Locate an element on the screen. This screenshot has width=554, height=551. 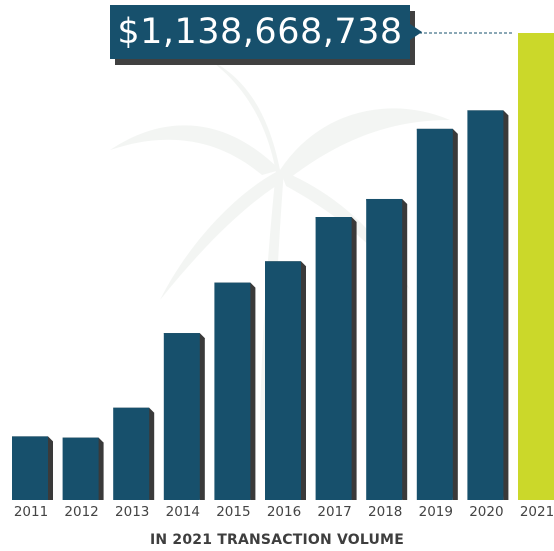
bar-2018 is located at coordinates (384, 349).